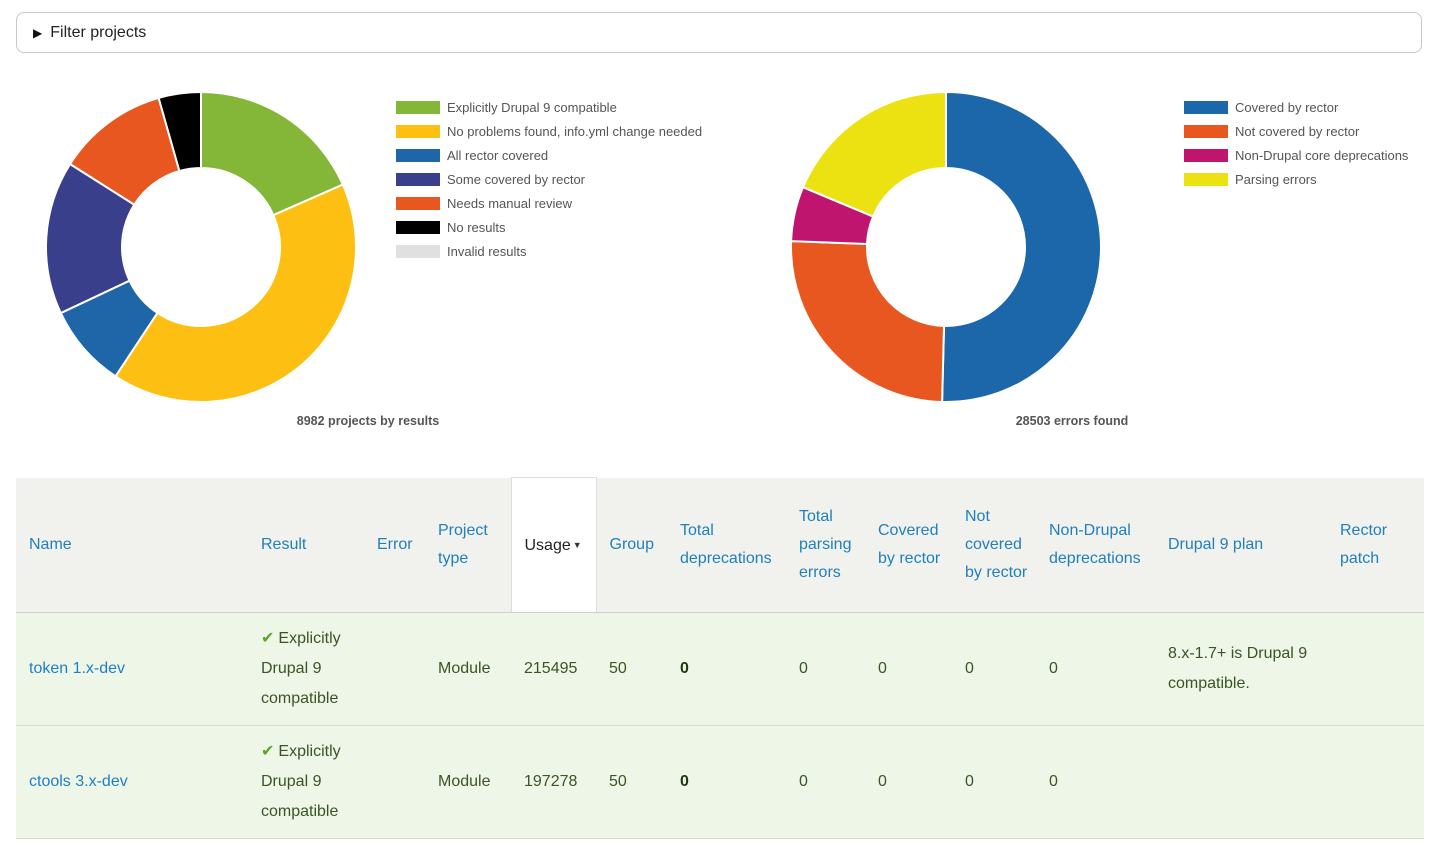 The width and height of the screenshot is (1436, 846). I want to click on sort-desc-icon: ▼, so click(577, 544).